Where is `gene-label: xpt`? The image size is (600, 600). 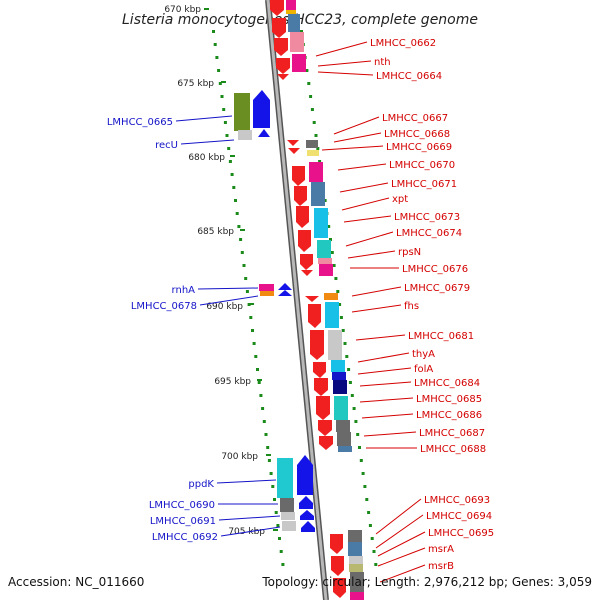 gene-label: xpt is located at coordinates (400, 199).